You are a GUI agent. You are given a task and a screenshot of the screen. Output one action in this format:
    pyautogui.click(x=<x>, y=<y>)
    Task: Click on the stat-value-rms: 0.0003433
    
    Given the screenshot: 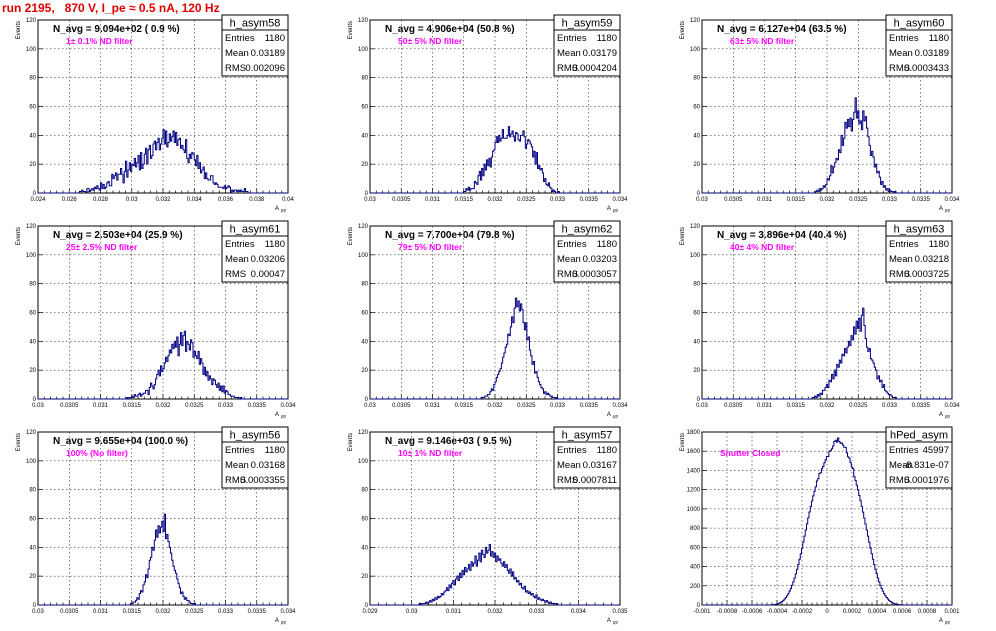 What is the action you would take?
    pyautogui.click(x=926, y=68)
    